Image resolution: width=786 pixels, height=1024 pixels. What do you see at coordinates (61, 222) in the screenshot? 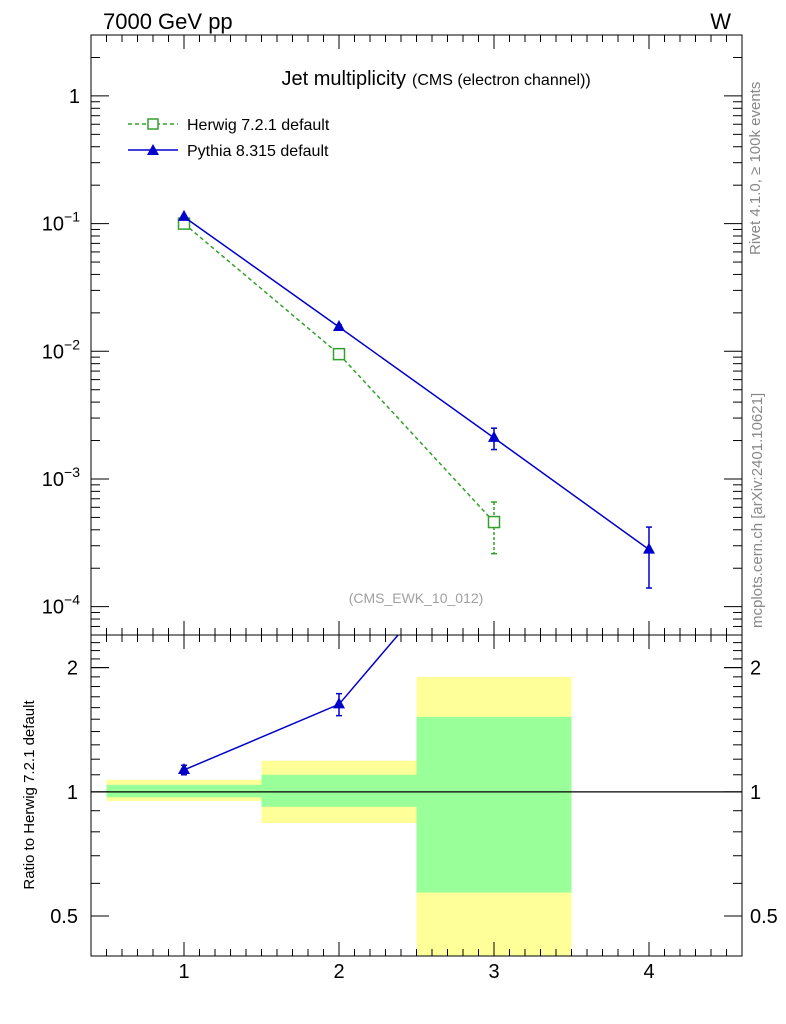
I see `y-tick-label: 10⁻¹` at bounding box center [61, 222].